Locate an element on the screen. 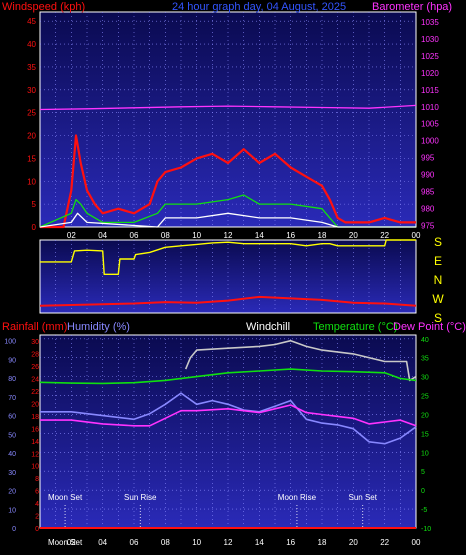  windspeed-axis-label: Windspeed (kph) is located at coordinates (43, 7).